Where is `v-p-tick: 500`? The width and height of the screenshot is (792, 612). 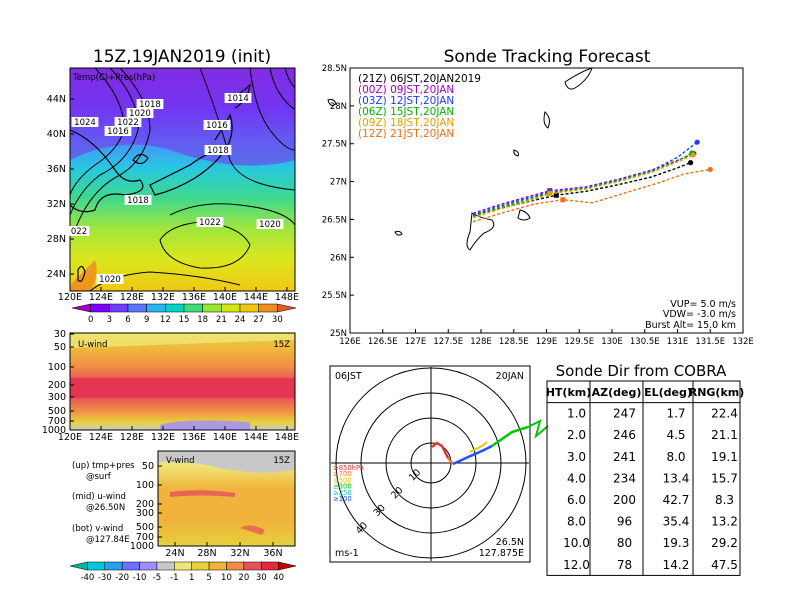 v-p-tick: 500 is located at coordinates (145, 527).